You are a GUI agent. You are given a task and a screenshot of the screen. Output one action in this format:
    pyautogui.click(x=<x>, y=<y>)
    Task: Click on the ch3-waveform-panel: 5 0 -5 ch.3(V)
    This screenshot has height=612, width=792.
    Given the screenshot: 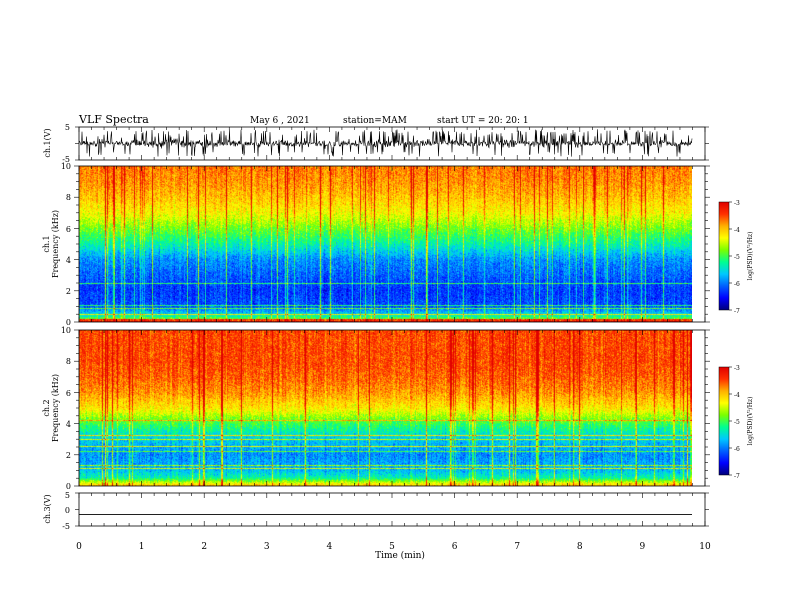 What is the action you would take?
    pyautogui.click(x=374, y=511)
    